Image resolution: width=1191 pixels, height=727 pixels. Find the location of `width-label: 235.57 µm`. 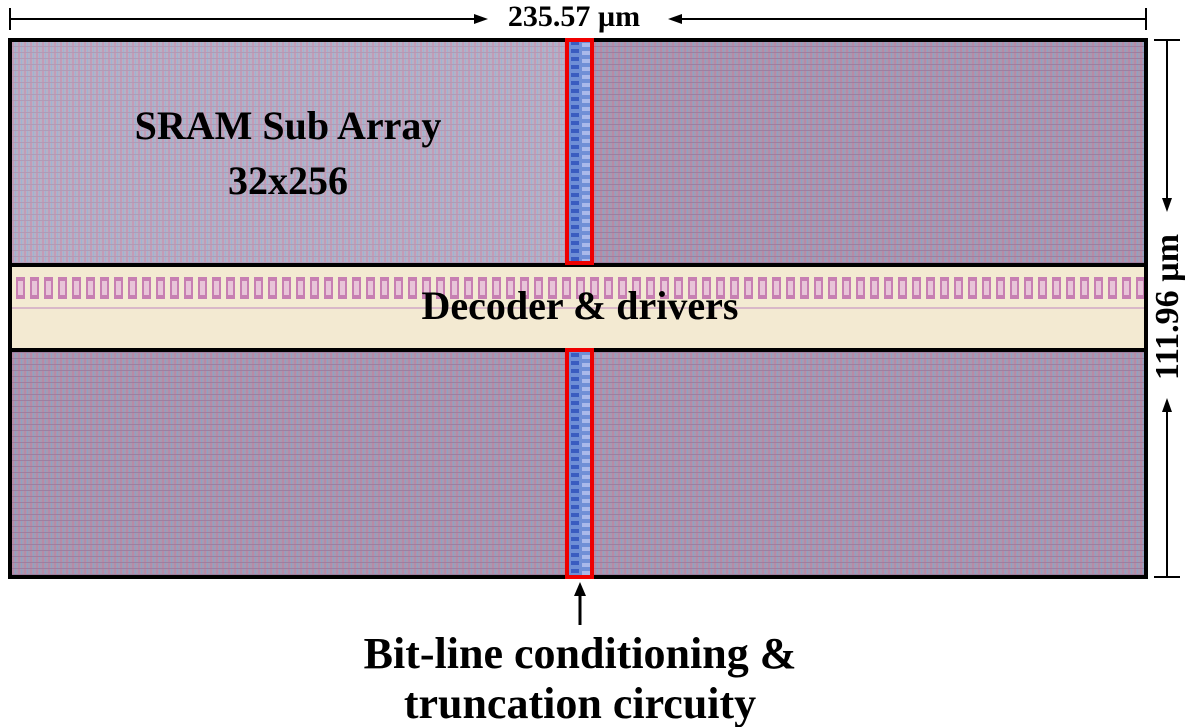

width-label: 235.57 µm is located at coordinates (574, 16).